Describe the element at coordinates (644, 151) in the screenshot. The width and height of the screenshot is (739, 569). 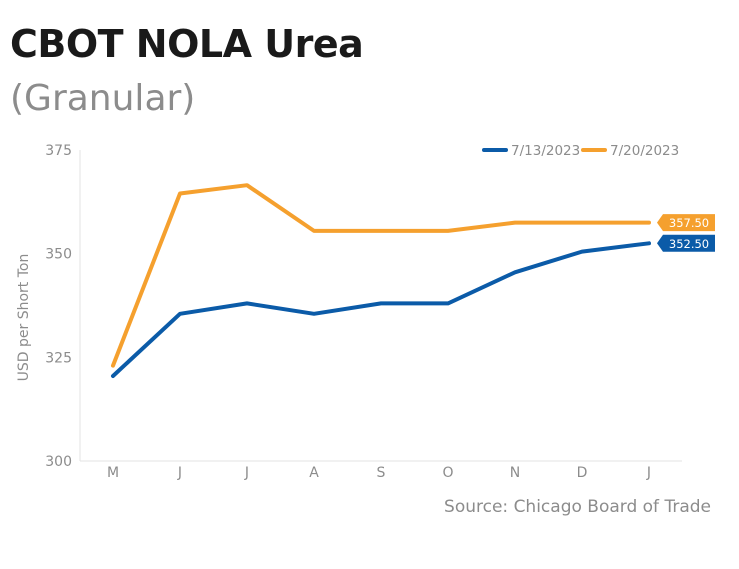
I see `legend-label-2: 7/20/2023` at that location.